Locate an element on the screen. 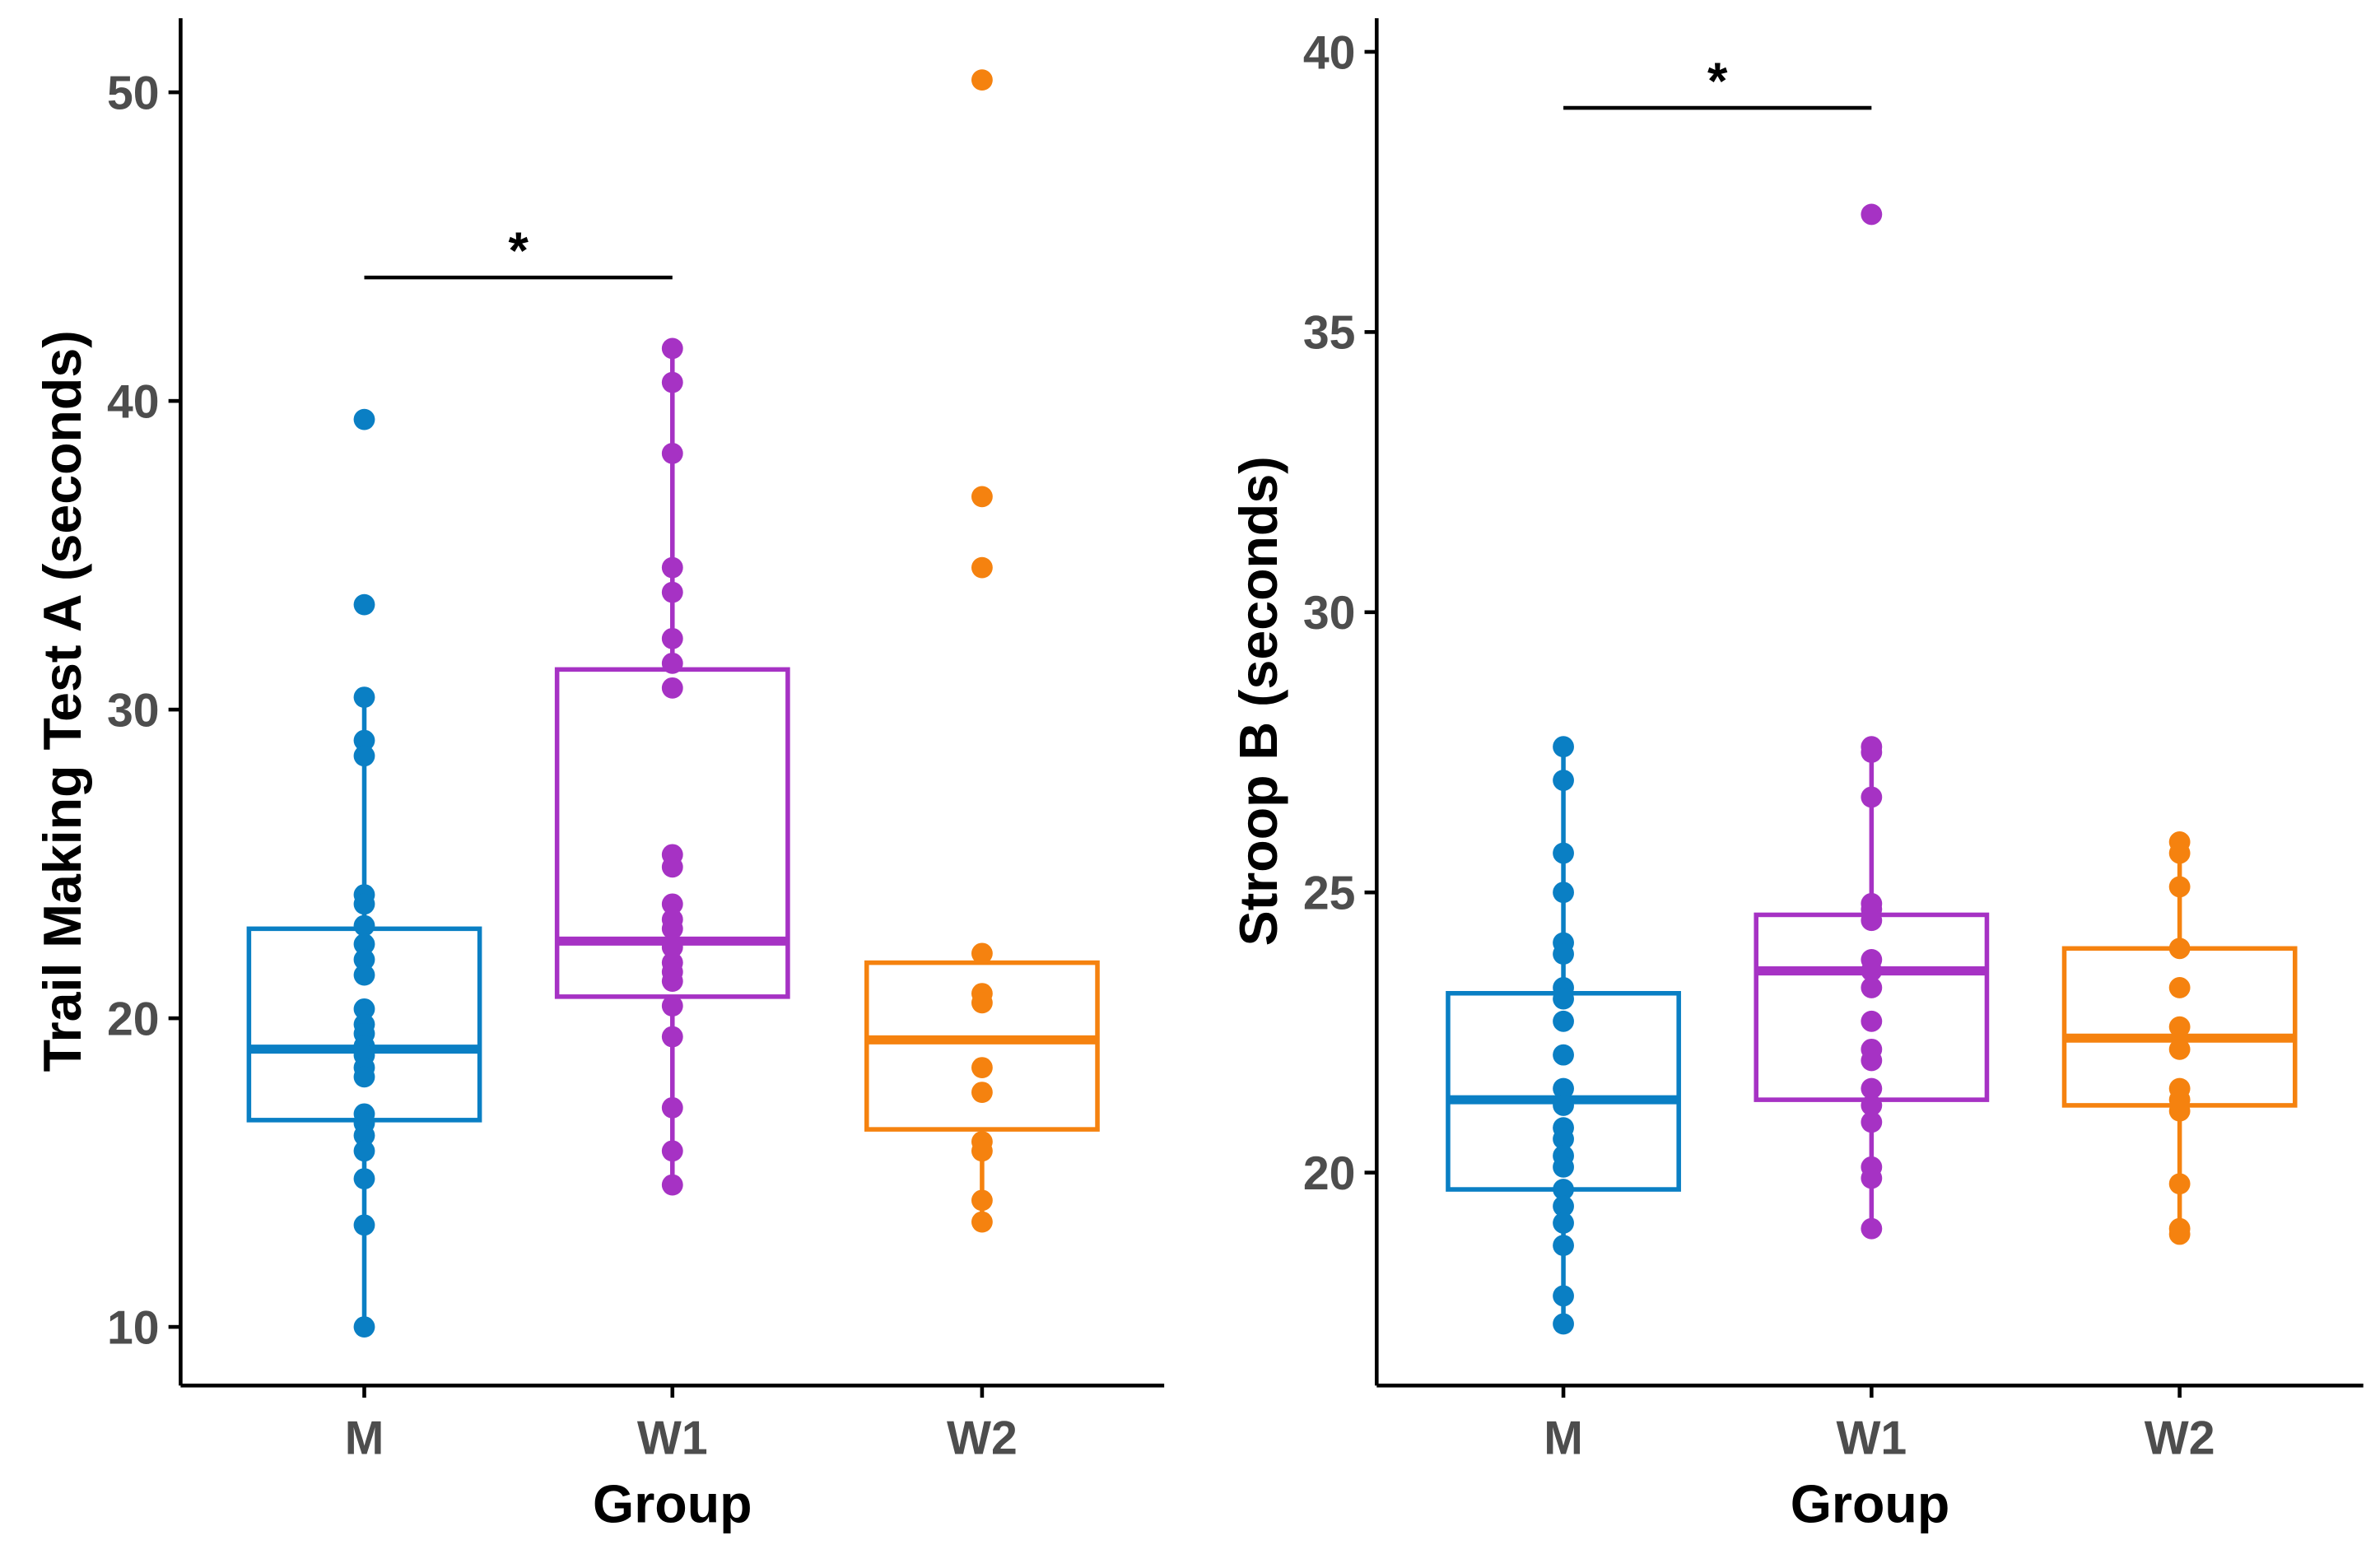 This screenshot has width=2380, height=1554. y-axis-label: Trail Making Test A (seconds) is located at coordinates (62, 701).